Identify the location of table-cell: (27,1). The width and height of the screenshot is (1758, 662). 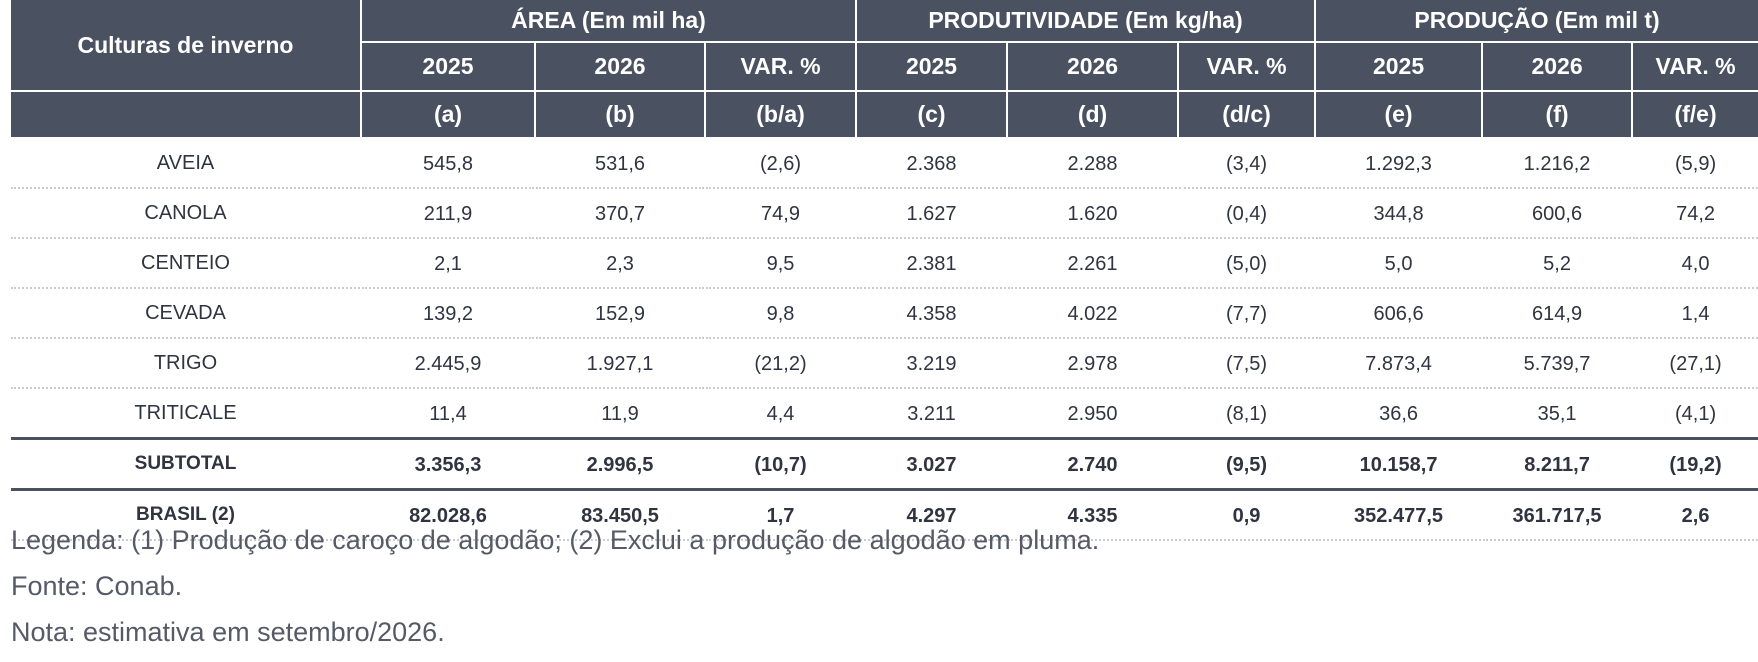
(1695, 363).